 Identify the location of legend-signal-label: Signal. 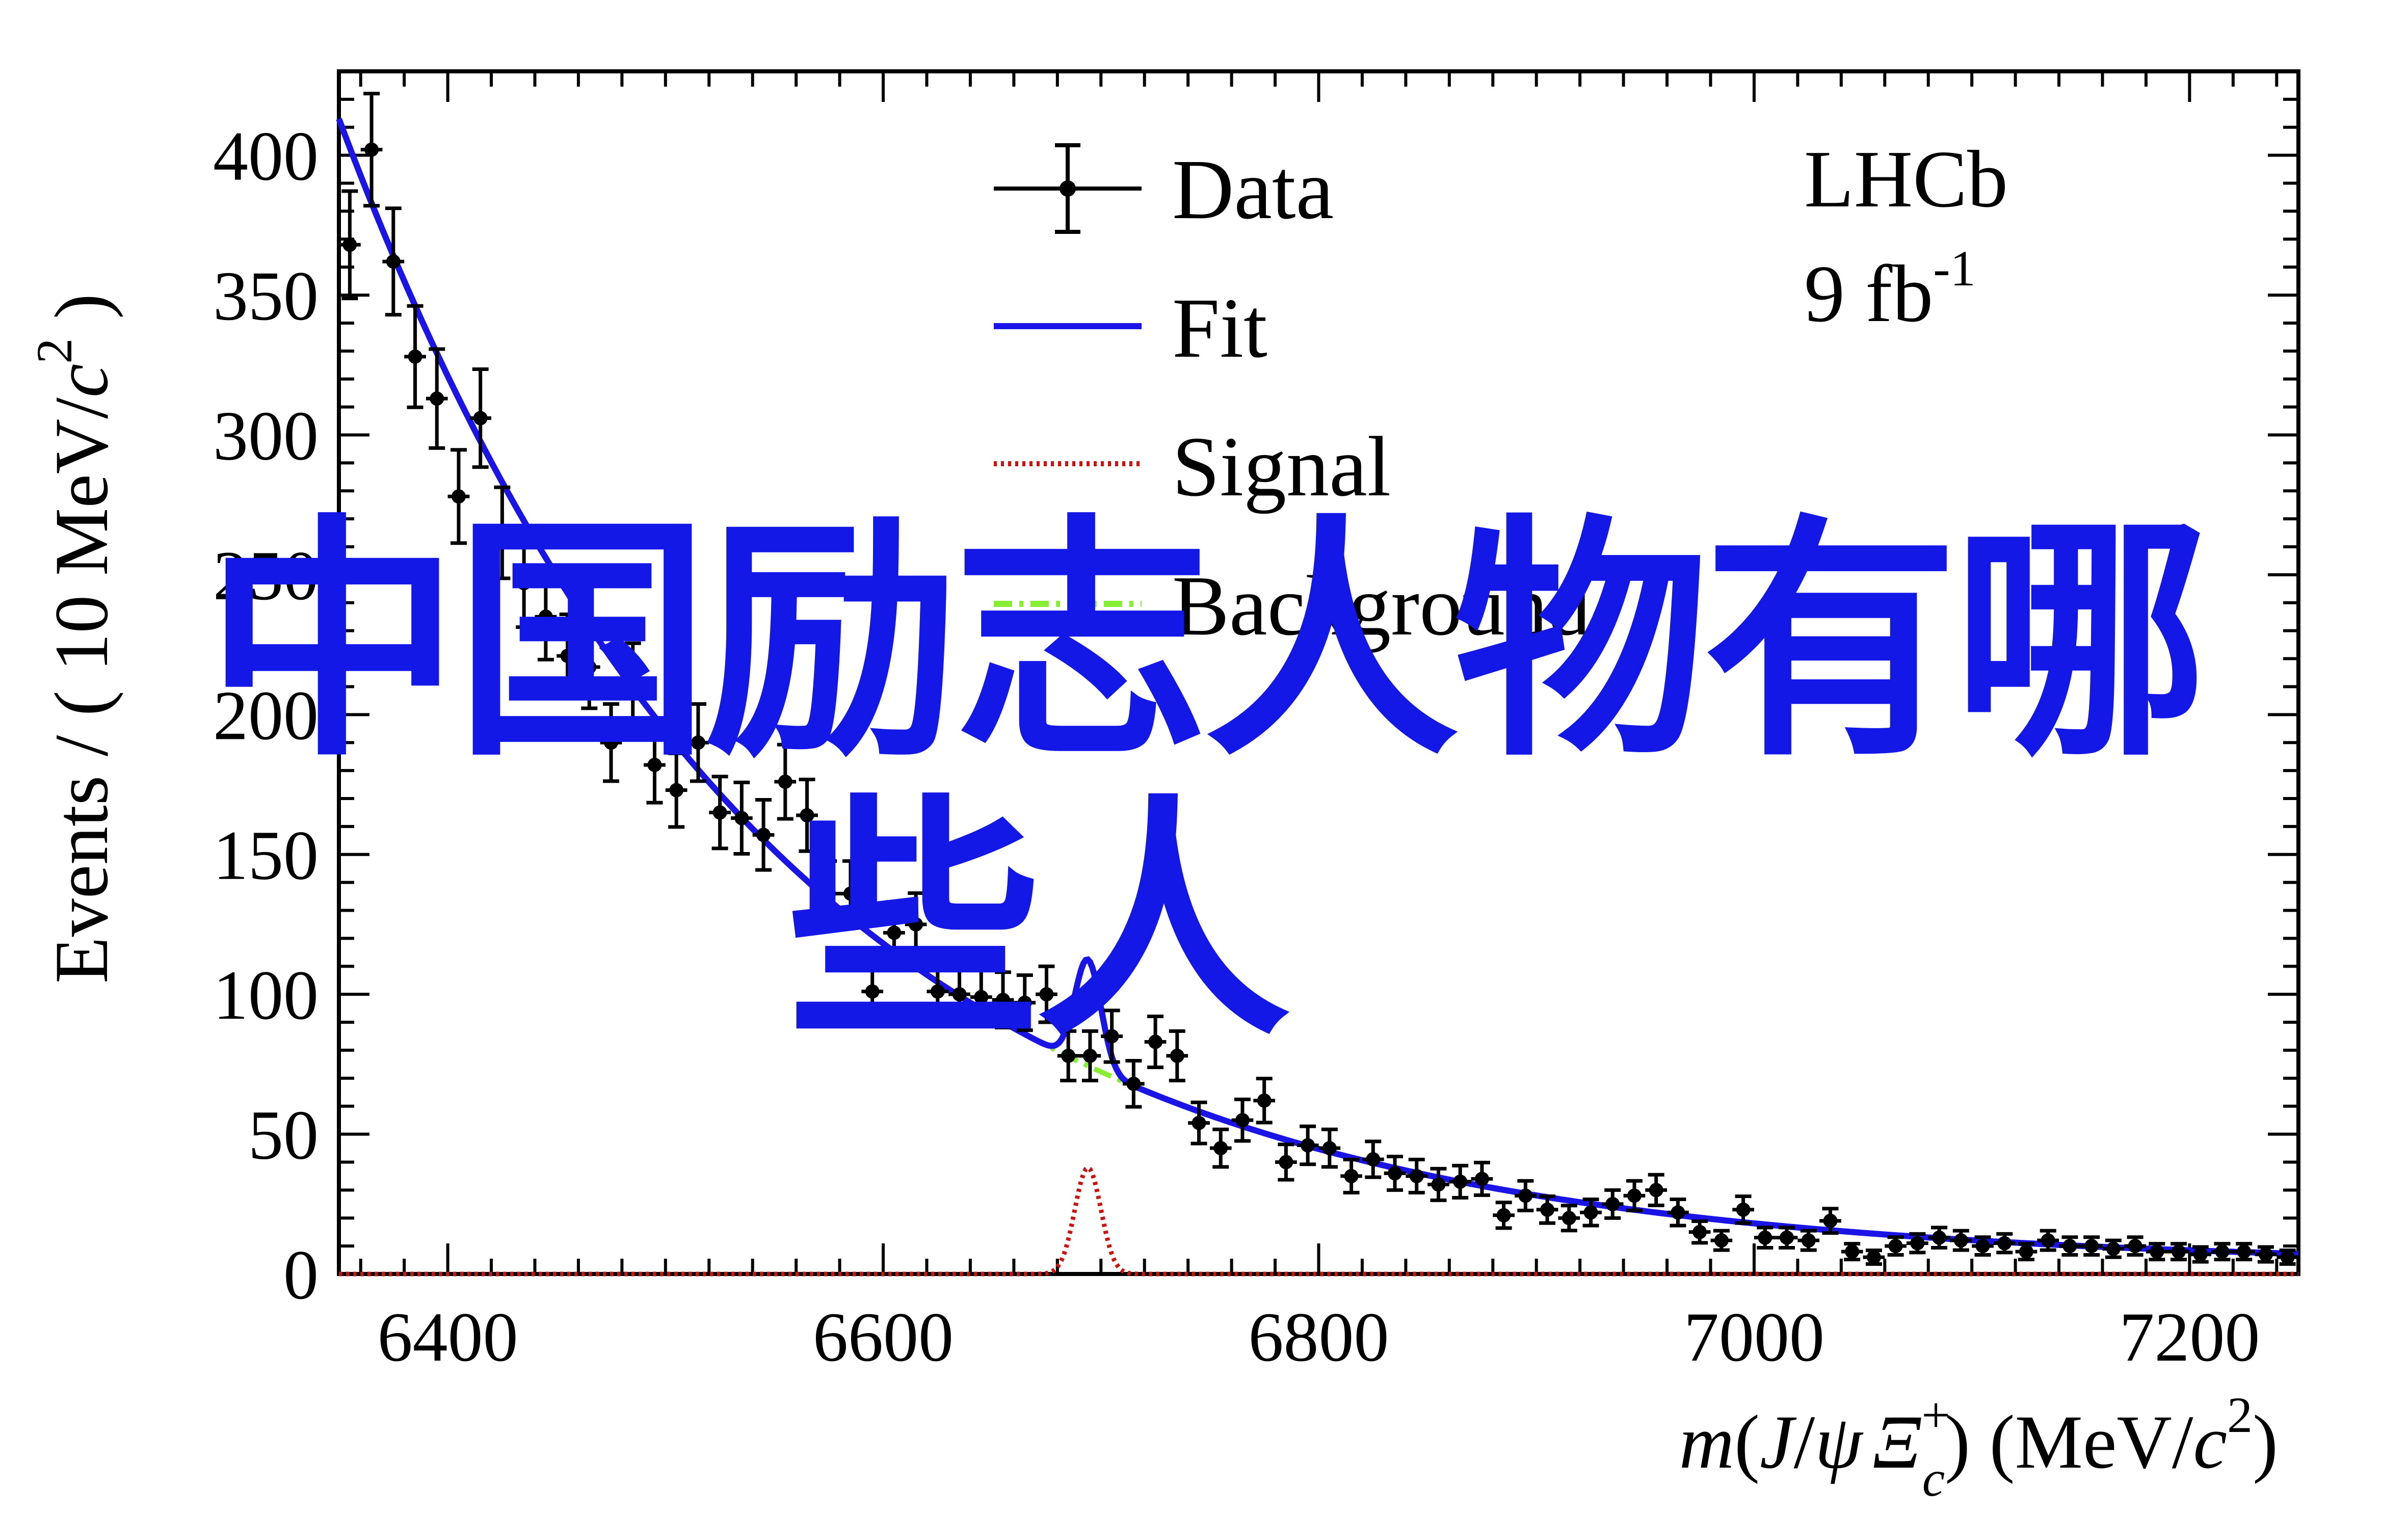
(1281, 466).